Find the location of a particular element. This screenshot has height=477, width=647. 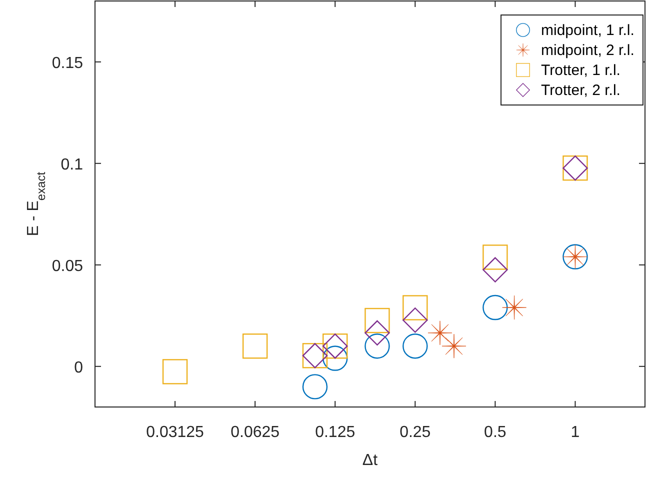

legend-label: Trotter, 1 r.l. is located at coordinates (580, 70).